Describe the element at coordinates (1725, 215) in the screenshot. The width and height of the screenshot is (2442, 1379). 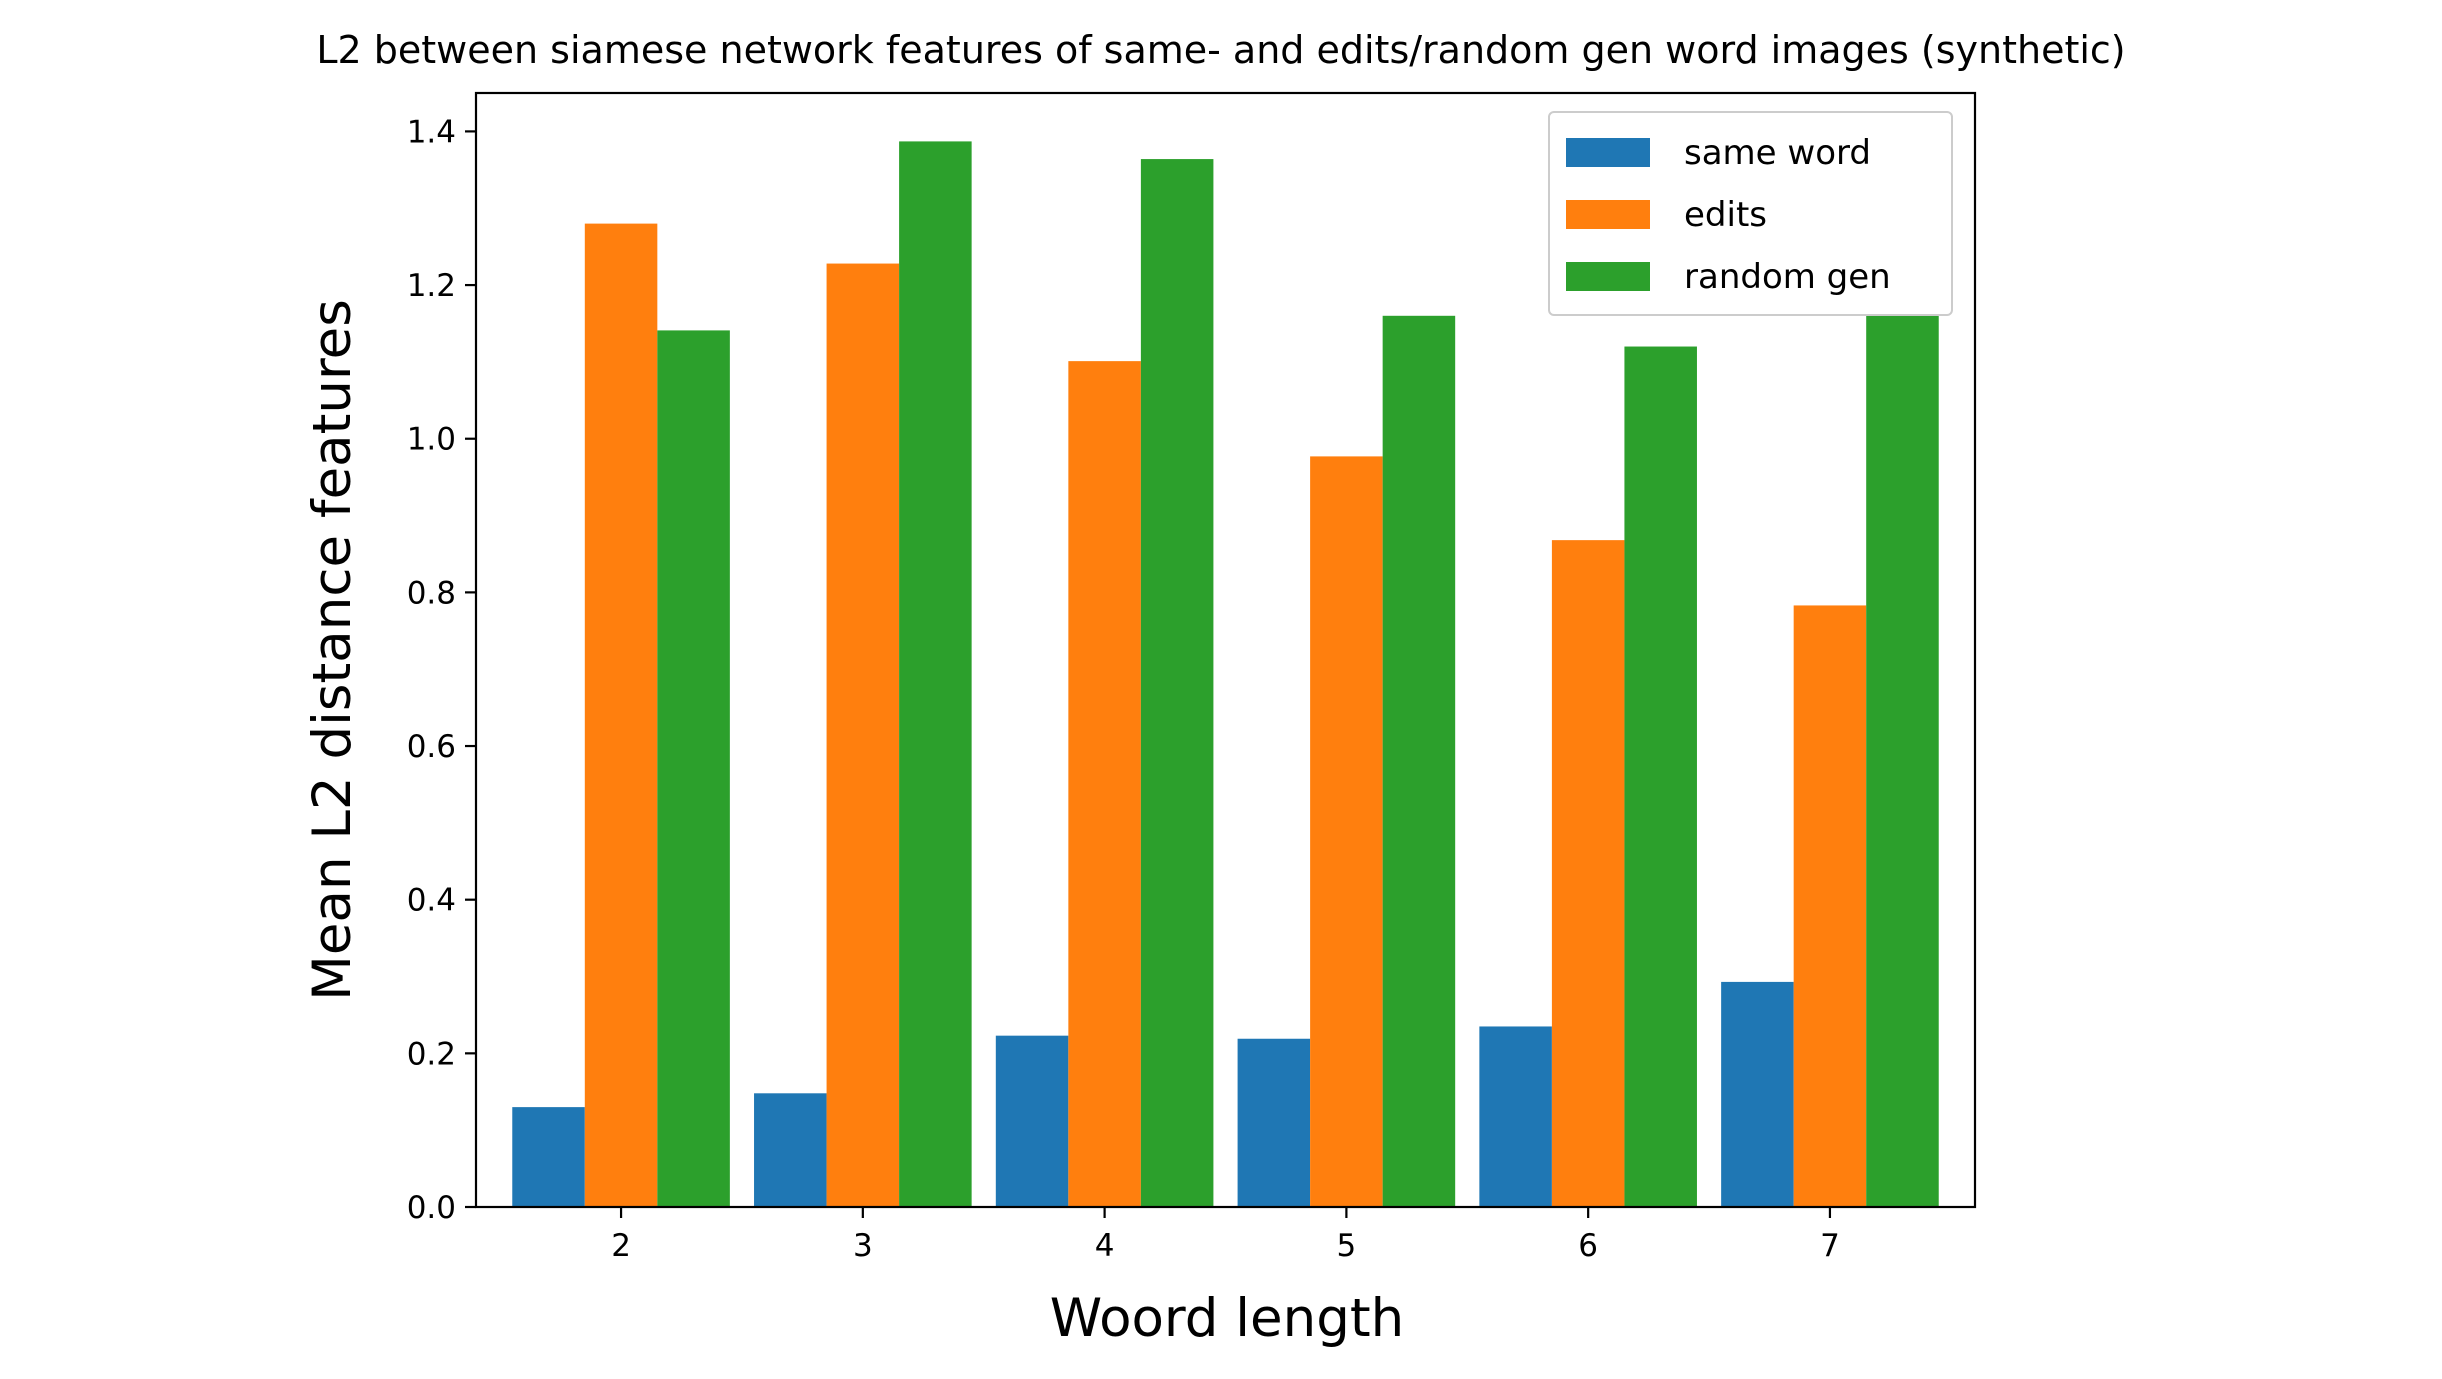
I see `legend-label-edits: edits` at that location.